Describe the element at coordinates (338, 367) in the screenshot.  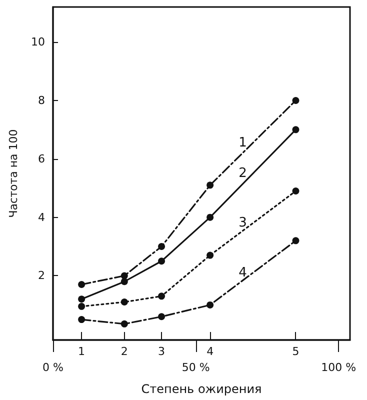
I see `x-tick-label: 100 %` at that location.